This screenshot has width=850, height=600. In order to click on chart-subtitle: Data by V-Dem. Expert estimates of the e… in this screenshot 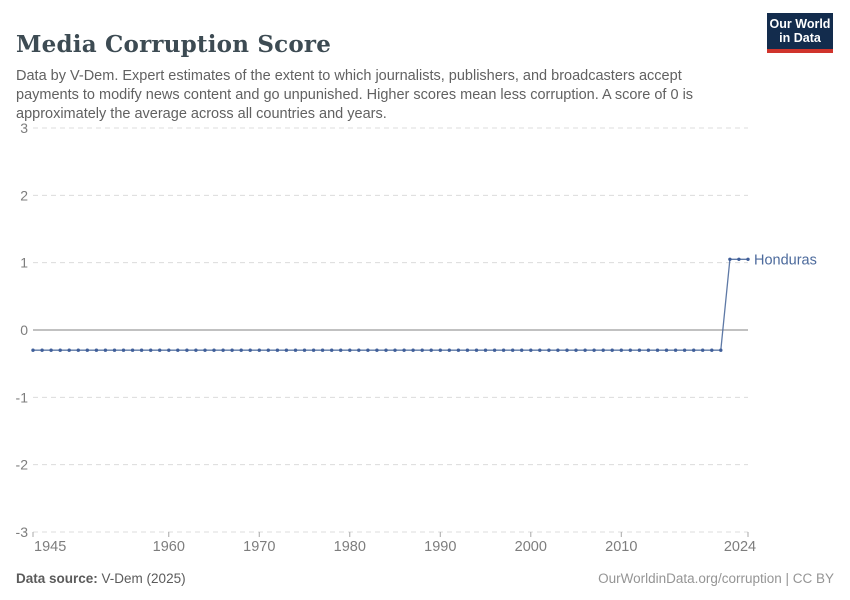, I will do `click(355, 94)`.